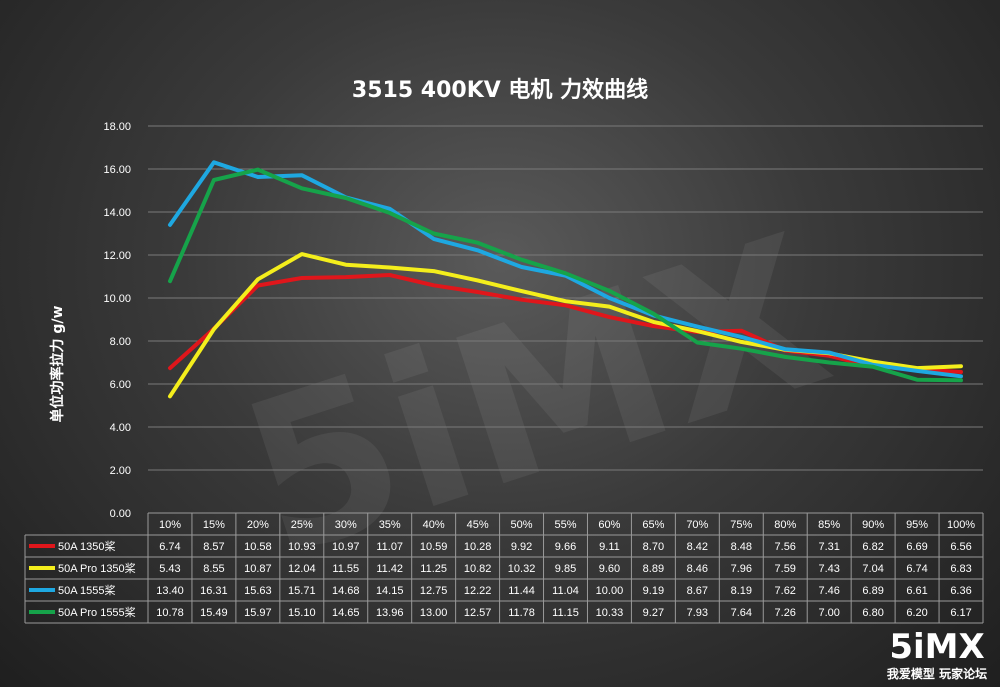 This screenshot has width=1000, height=687. I want to click on data-cell: 7.31, so click(828, 547).